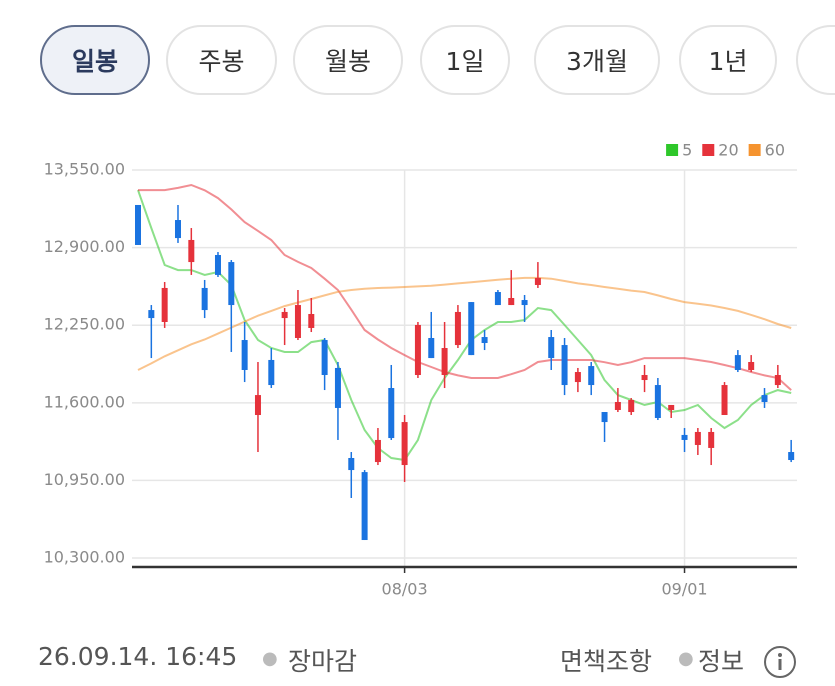 The height and width of the screenshot is (686, 835). I want to click on y-tick-label: 10,300.00, so click(84, 557).